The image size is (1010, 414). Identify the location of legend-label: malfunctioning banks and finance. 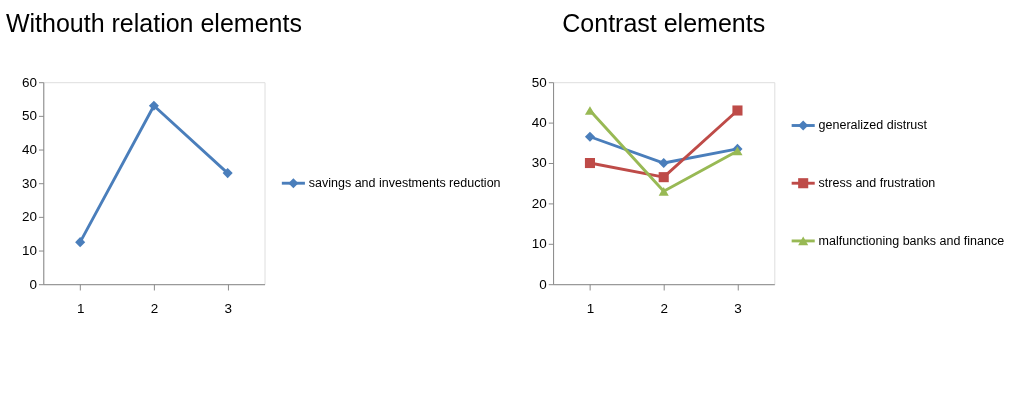
(911, 240).